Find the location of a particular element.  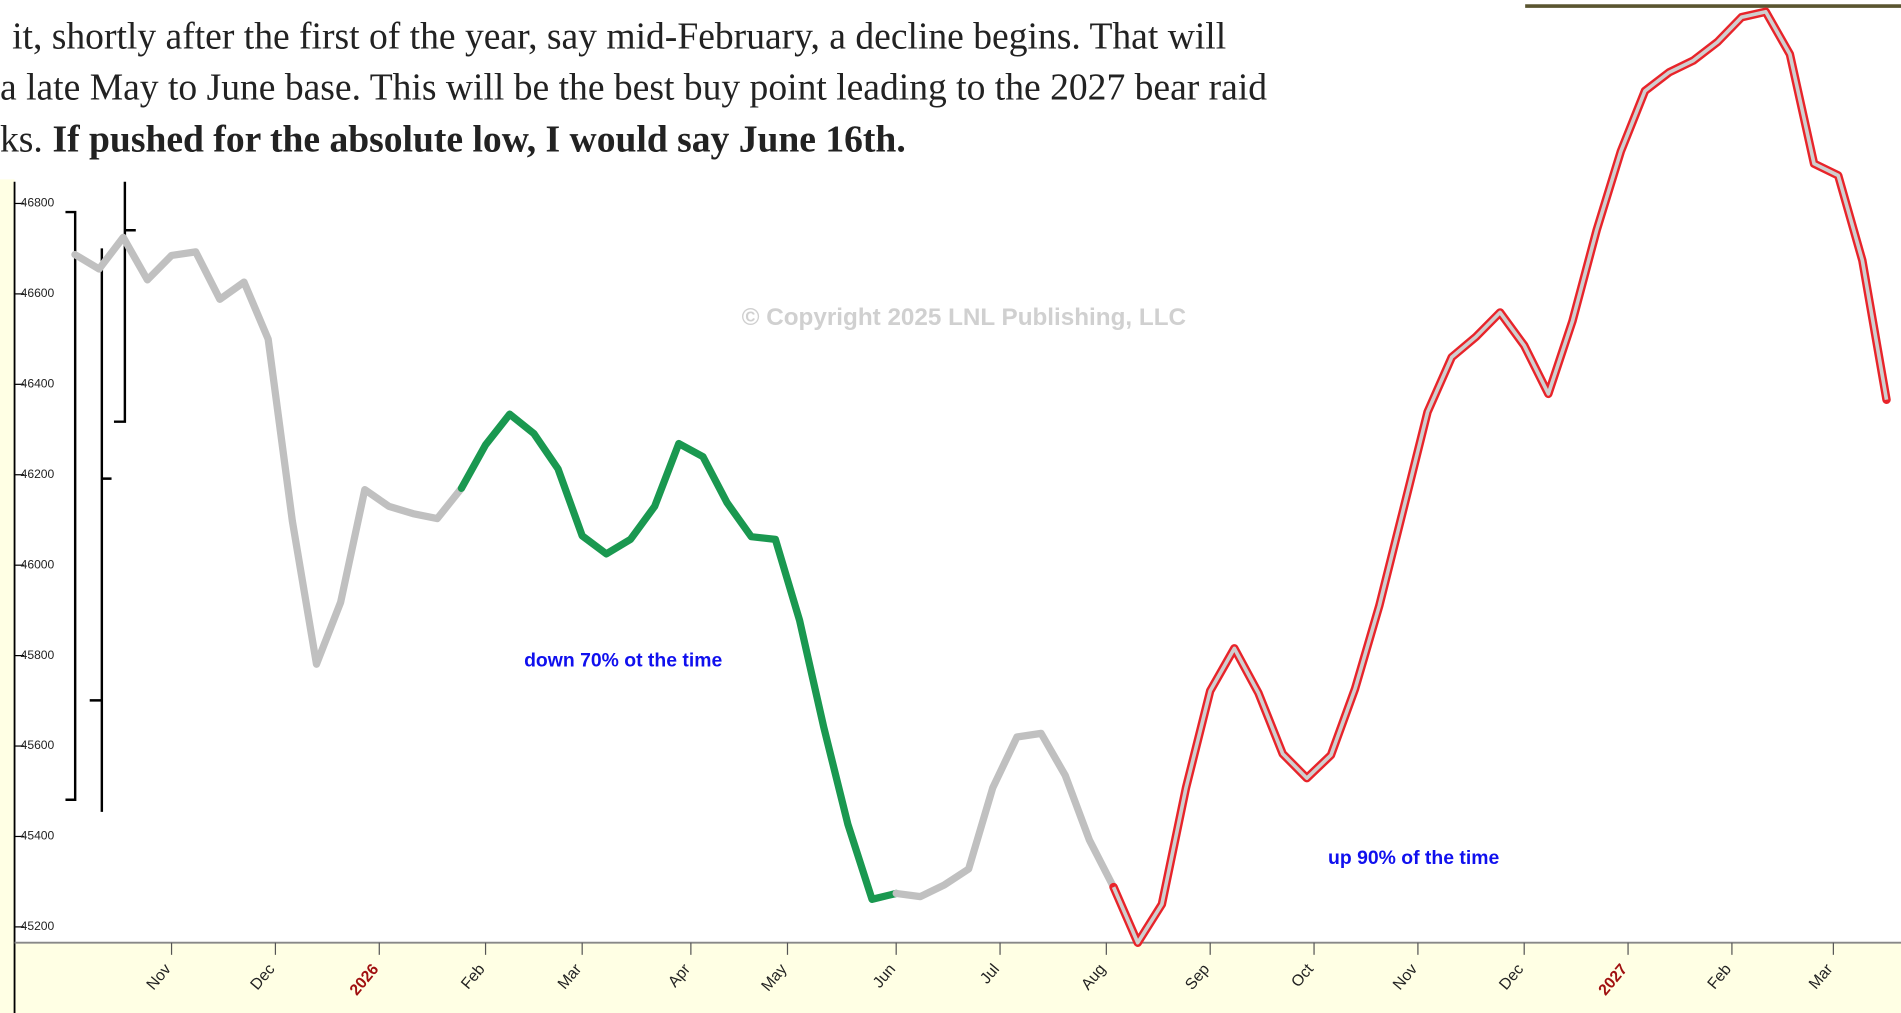

text-background is located at coordinates (758, 90).